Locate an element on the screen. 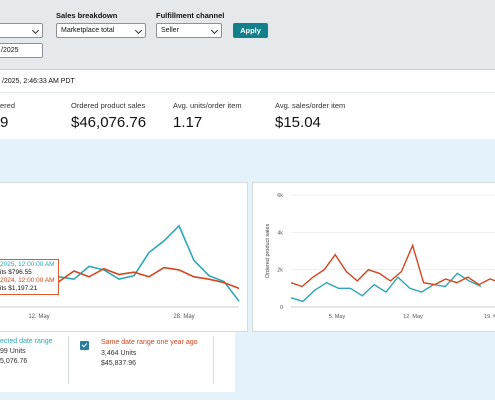  x-tick-label: 5. May is located at coordinates (337, 317).